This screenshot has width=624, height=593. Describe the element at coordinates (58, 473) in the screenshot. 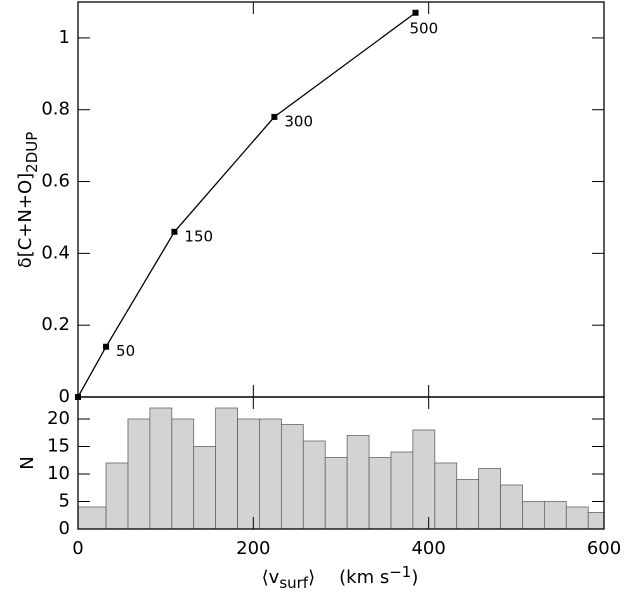

I see `y-tick-label: 10` at that location.